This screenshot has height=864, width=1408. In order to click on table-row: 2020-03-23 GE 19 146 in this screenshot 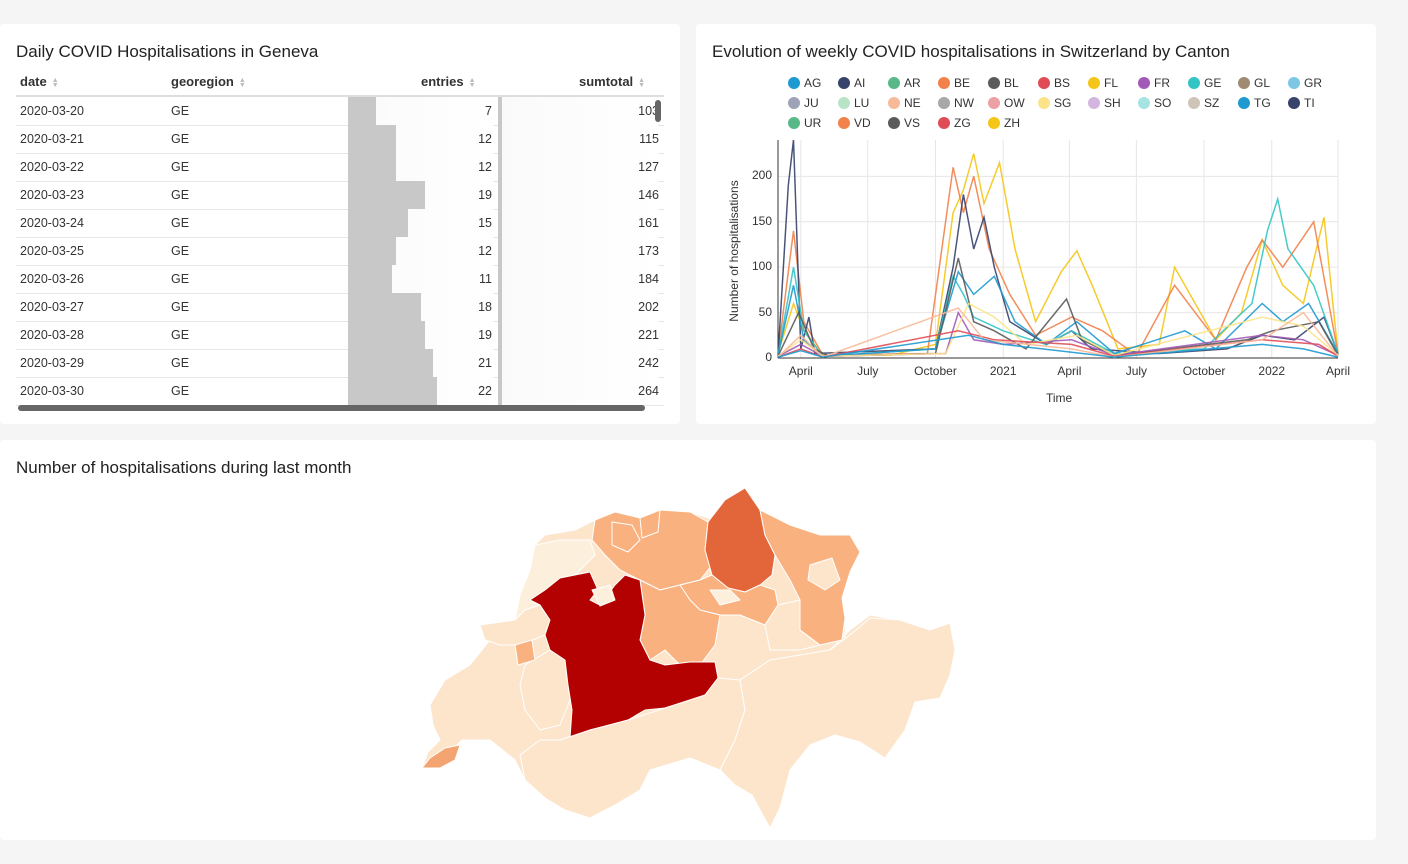, I will do `click(340, 195)`.